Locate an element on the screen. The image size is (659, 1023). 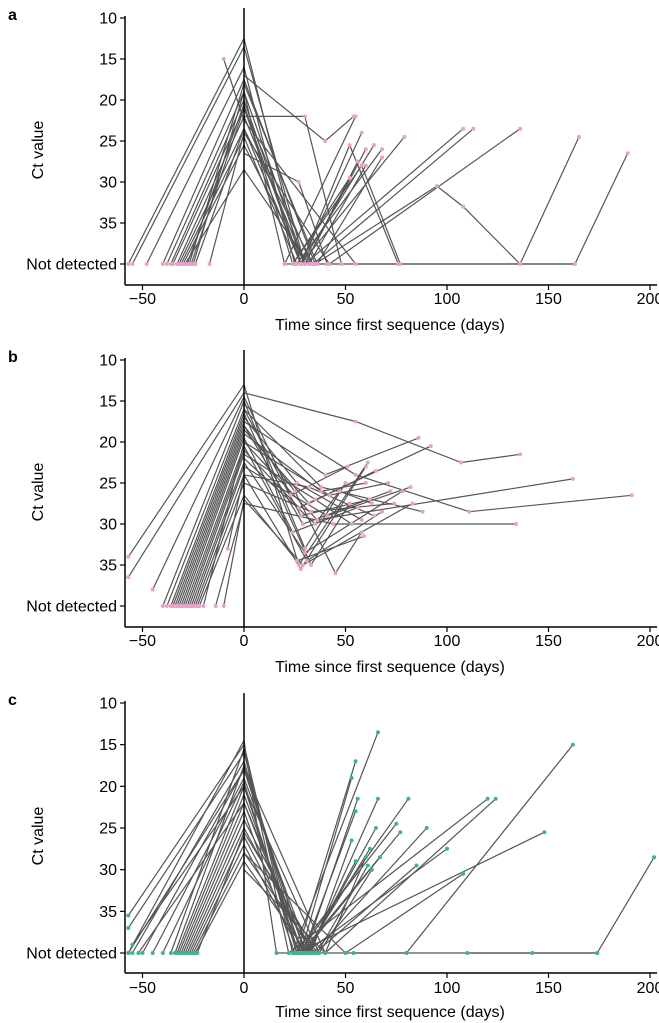
y-tick-label: 35 is located at coordinates (108, 224).